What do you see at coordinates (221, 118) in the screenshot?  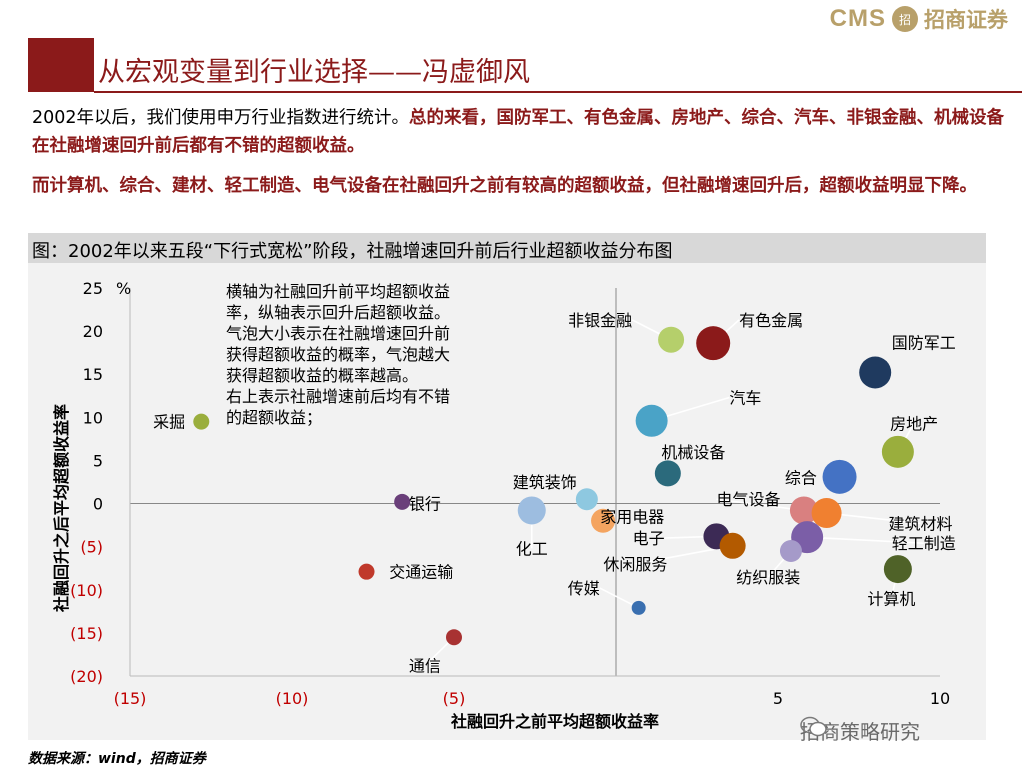 I see `paragraph-1-plain: 2002年以后，我们使用申万行业指数进行统计。` at bounding box center [221, 118].